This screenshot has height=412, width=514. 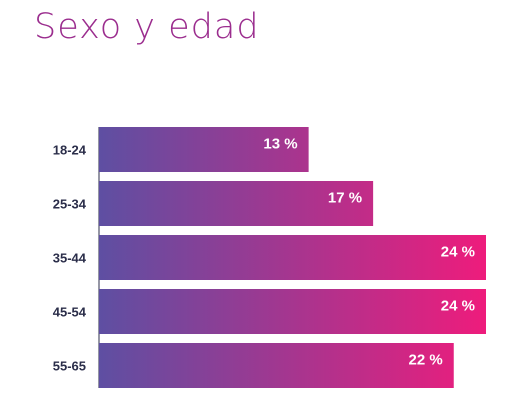 I want to click on category-labels-group: 18-24 25-34 35-44 45-54 55-65, so click(x=70, y=258).